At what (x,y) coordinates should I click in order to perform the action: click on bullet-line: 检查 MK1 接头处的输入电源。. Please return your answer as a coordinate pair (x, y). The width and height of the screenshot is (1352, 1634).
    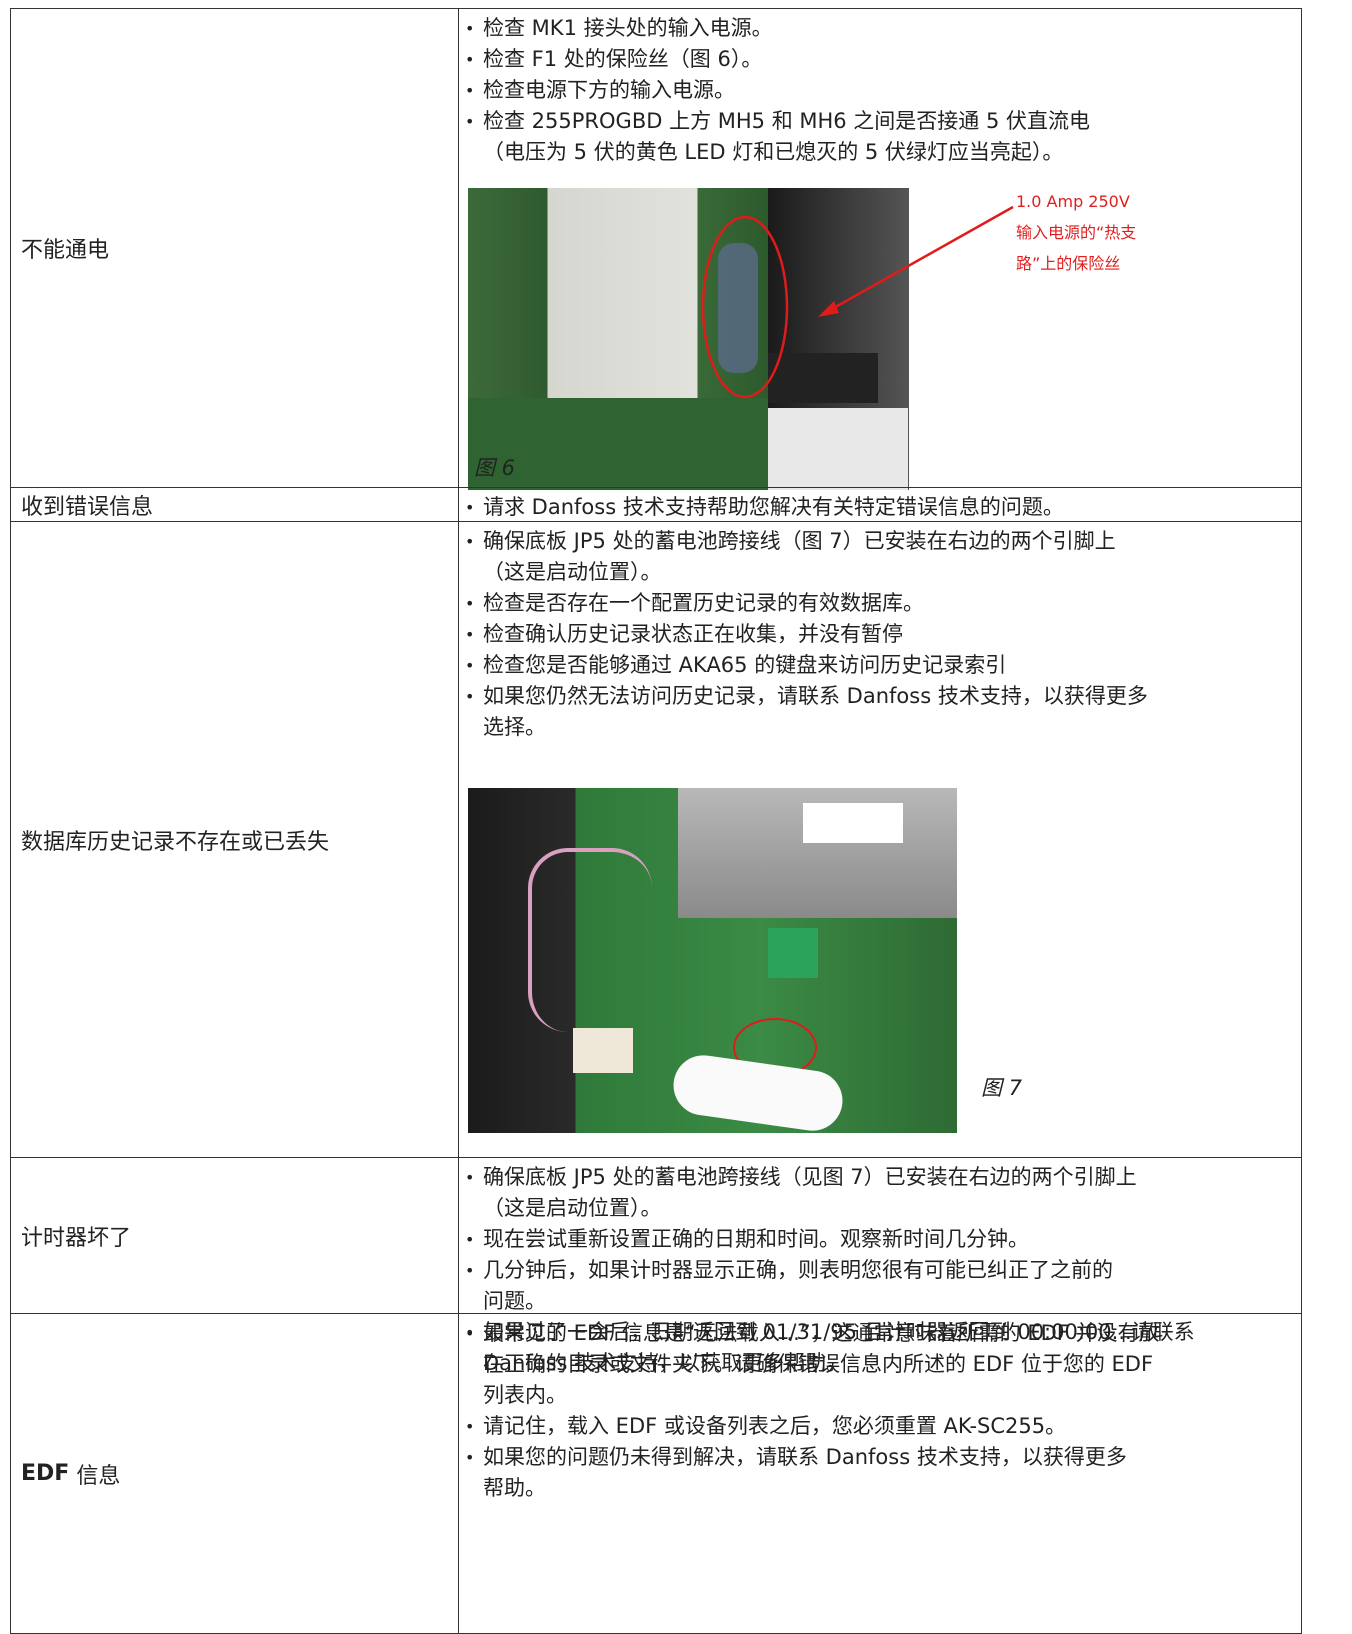
    Looking at the image, I should click on (628, 28).